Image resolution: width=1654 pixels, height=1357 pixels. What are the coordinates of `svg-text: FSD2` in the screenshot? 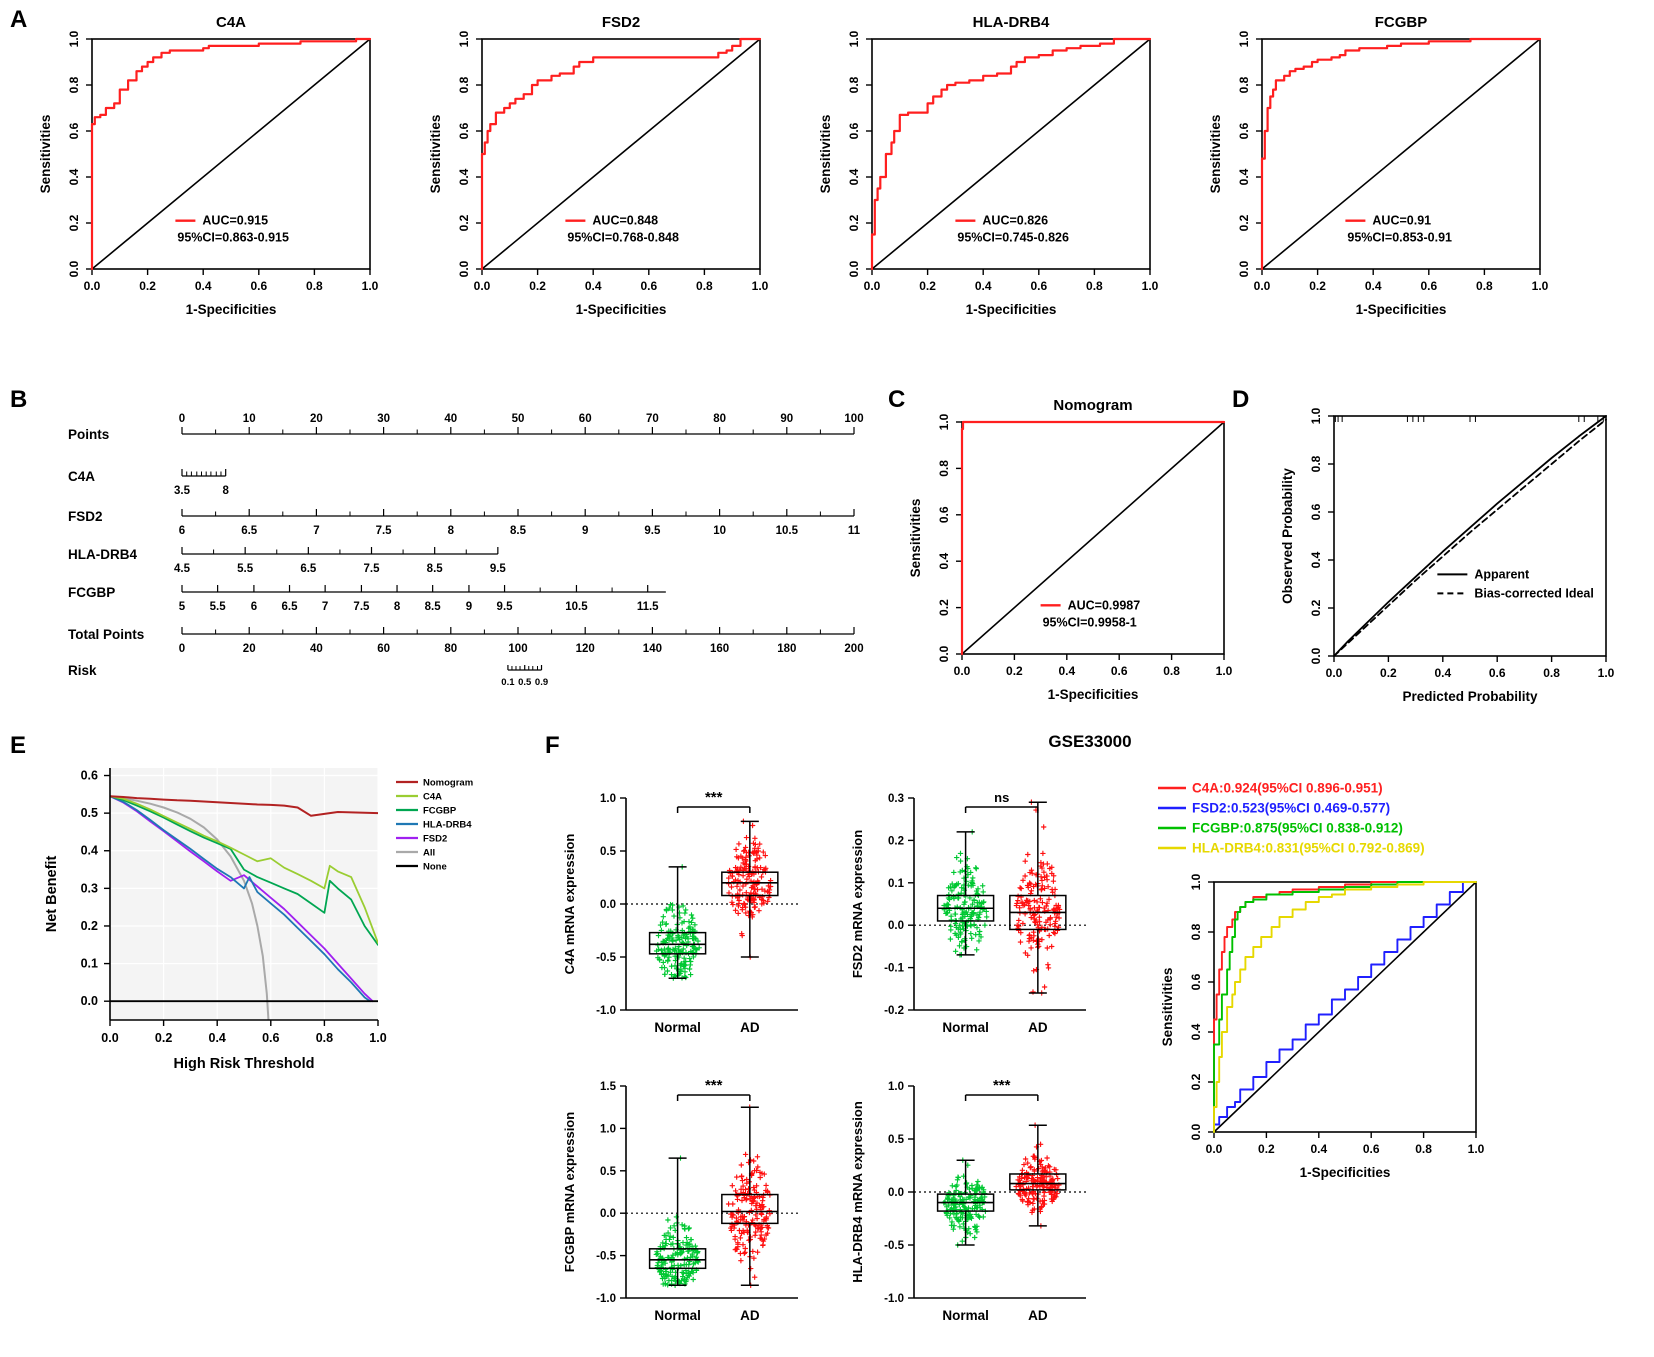 It's located at (435, 839).